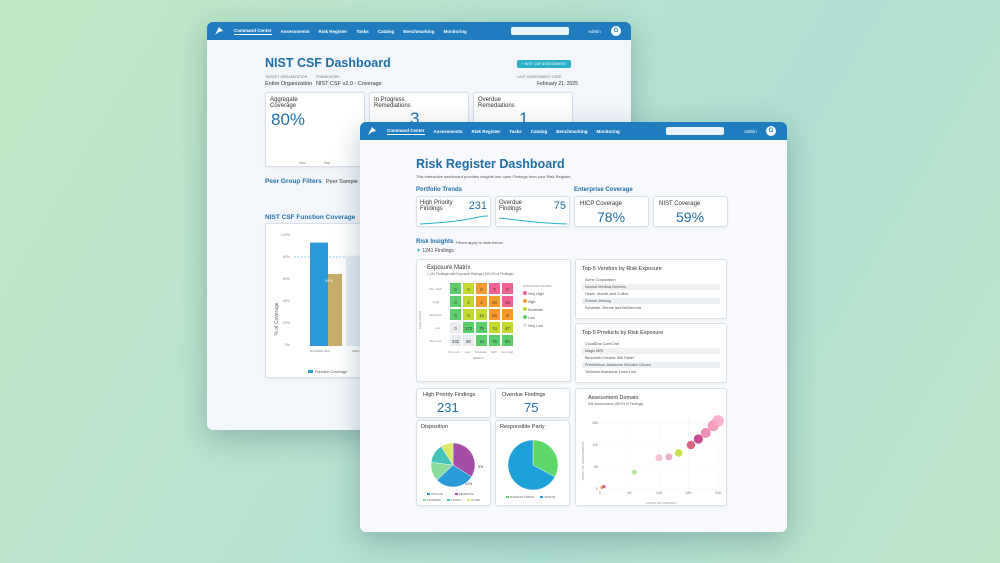 The height and width of the screenshot is (563, 1000). Describe the element at coordinates (583, 461) in the screenshot. I see `scatter-y-title: COUNT OF ASSESSMENTS` at that location.